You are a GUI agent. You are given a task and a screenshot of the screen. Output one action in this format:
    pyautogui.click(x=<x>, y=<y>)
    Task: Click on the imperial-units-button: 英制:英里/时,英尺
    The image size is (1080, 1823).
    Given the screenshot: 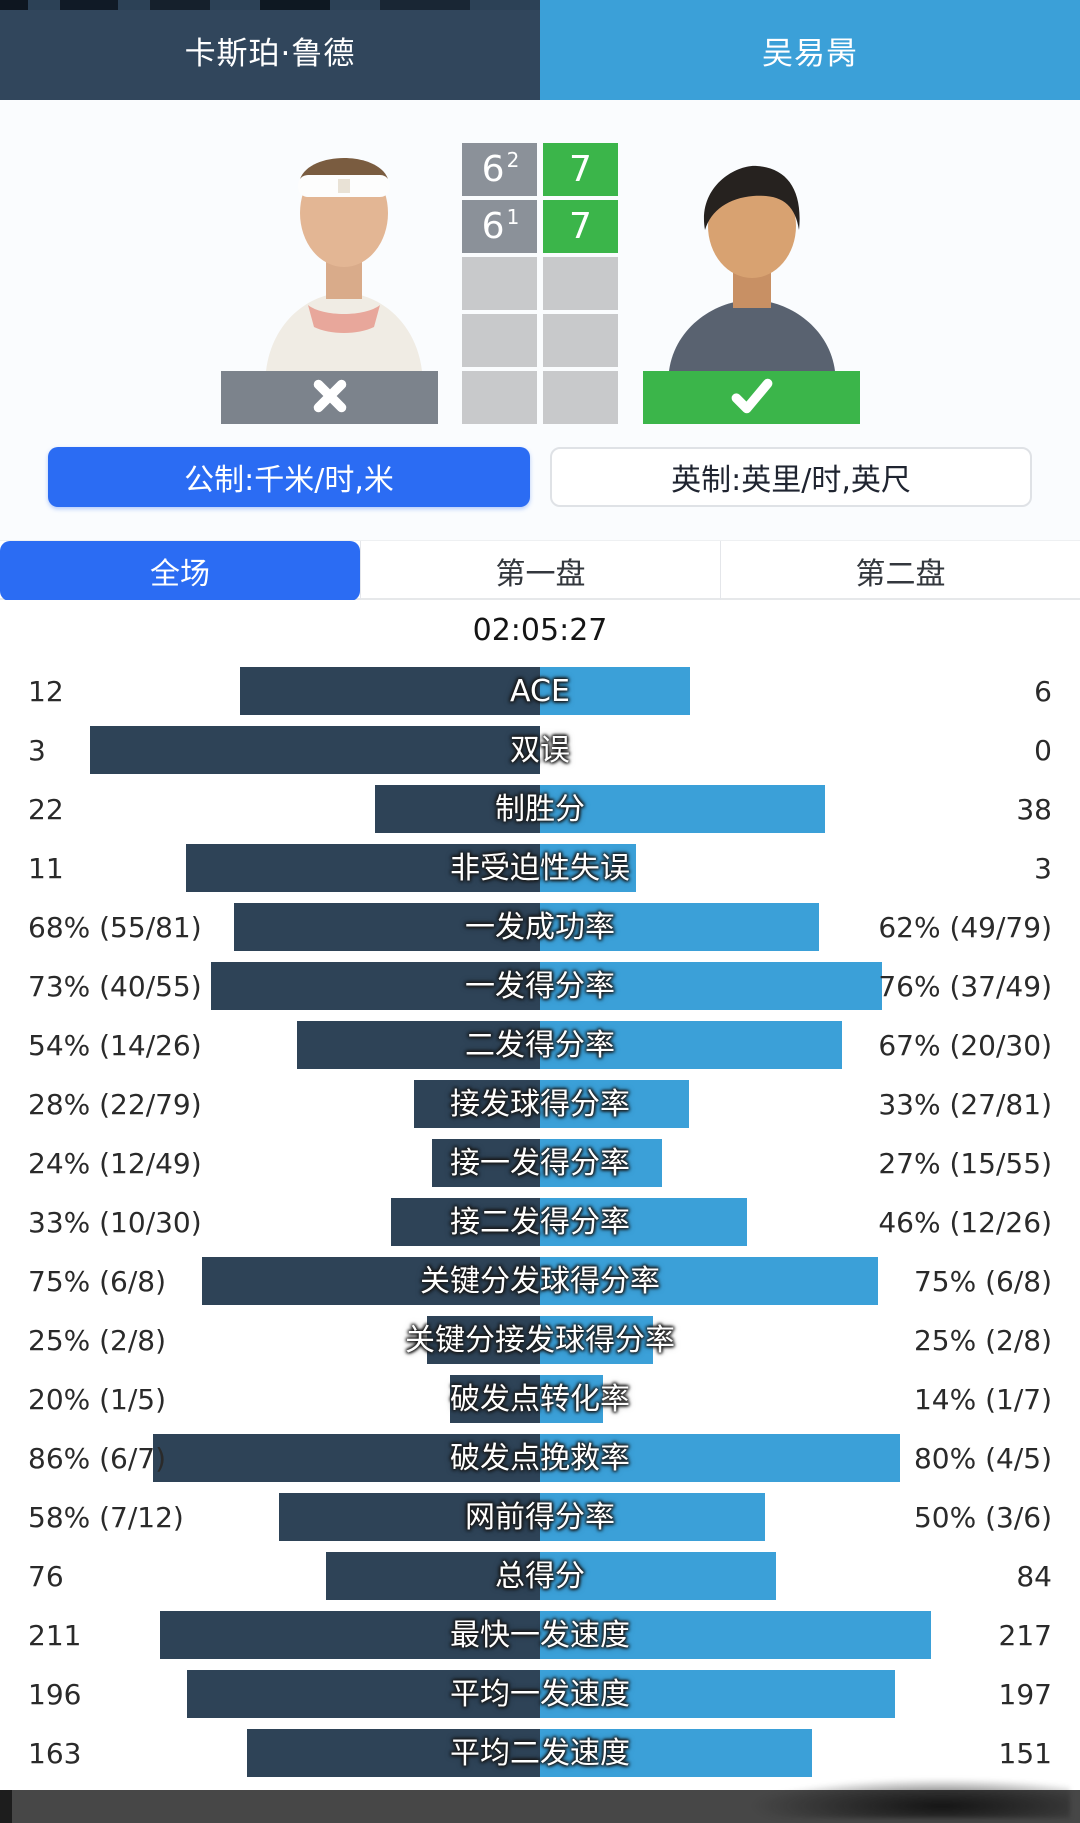 What is the action you would take?
    pyautogui.click(x=791, y=477)
    